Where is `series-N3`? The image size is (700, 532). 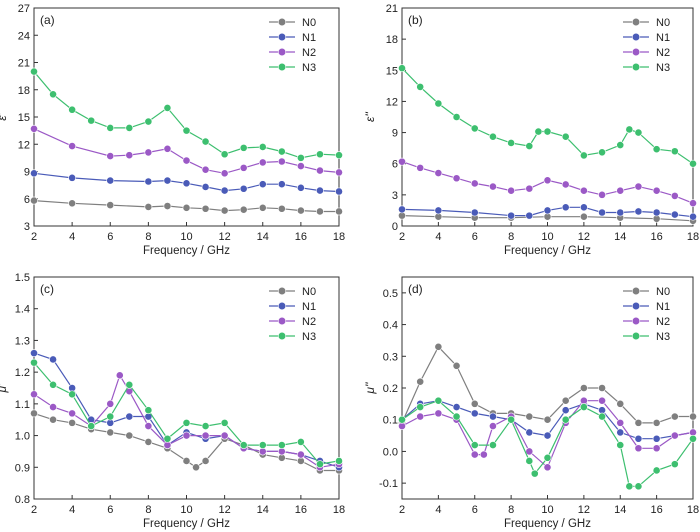
series-N3 is located at coordinates (547, 443).